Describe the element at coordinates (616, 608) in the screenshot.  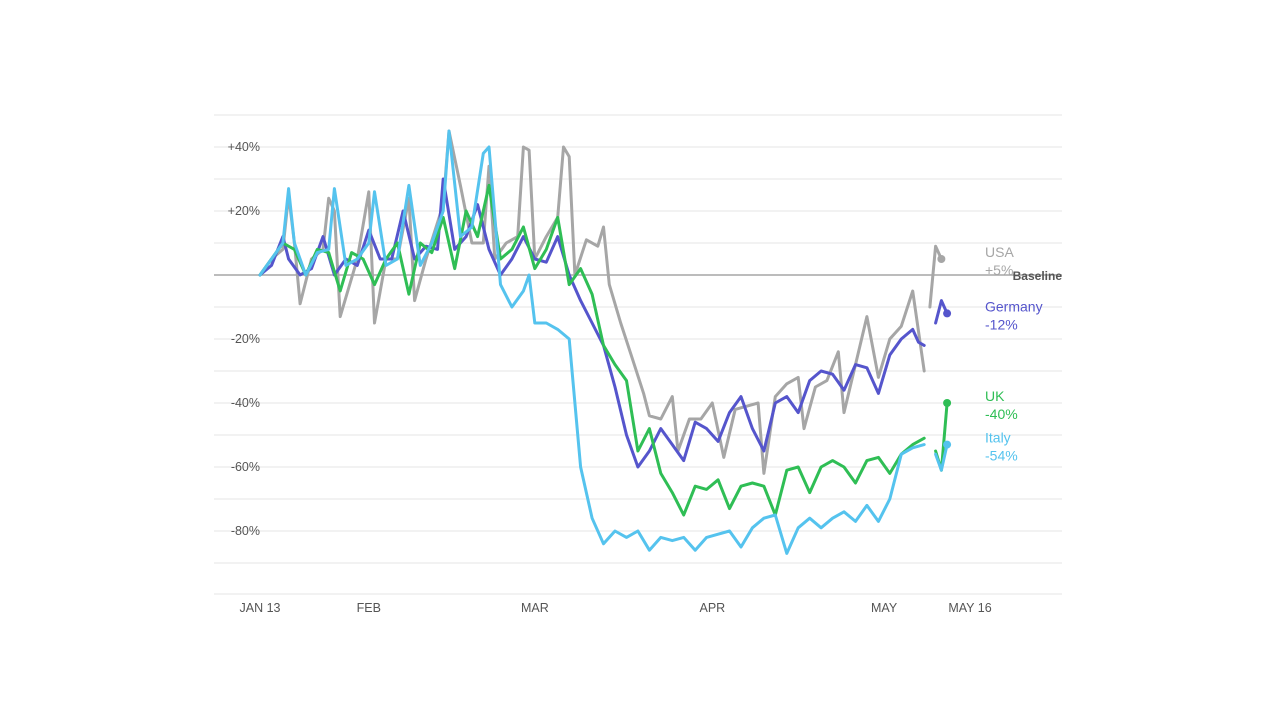
I see `x-axis-ticks: JAN 13 FEB MAR APR MAY MAY 16` at that location.